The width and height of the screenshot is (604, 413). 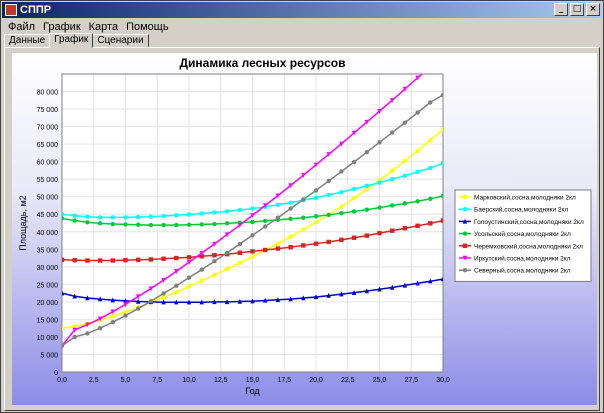 What do you see at coordinates (189, 380) in the screenshot?
I see `x-tick-label: 10,0` at bounding box center [189, 380].